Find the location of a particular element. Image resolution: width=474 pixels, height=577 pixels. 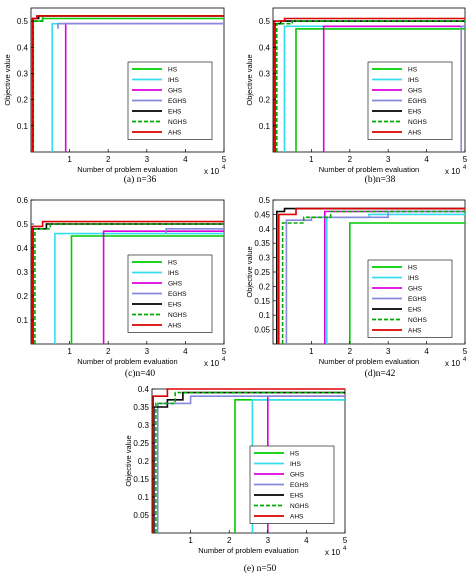

series-line-ihs is located at coordinates (139, 288).